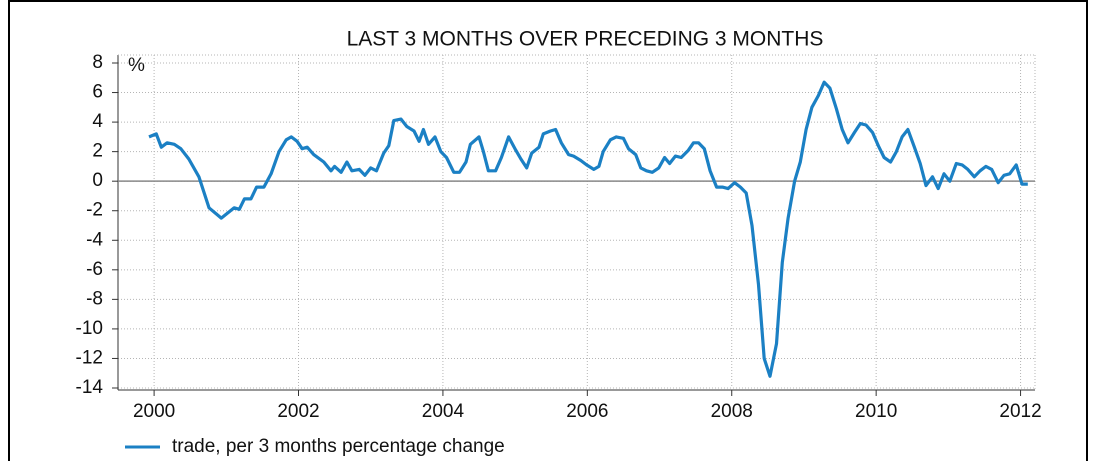 This screenshot has height=466, width=1097. Describe the element at coordinates (97, 121) in the screenshot. I see `y-tick-label: 4` at that location.